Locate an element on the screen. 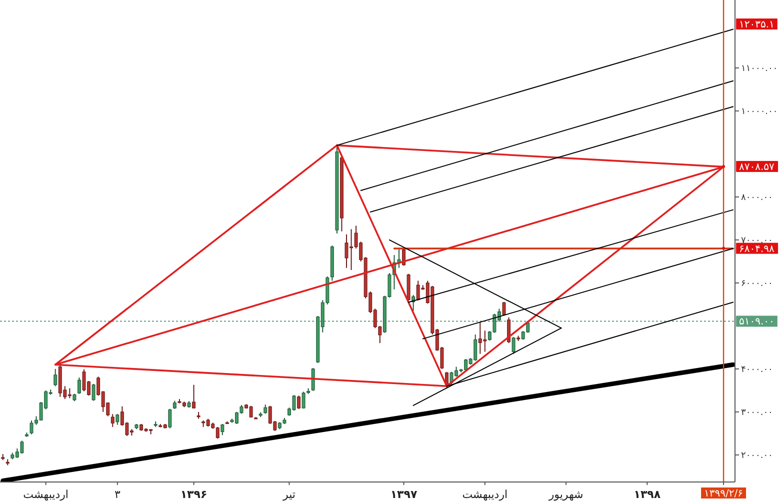 Image resolution: width=780 pixels, height=503 pixels. x-tick-label: ۳ is located at coordinates (117, 494).